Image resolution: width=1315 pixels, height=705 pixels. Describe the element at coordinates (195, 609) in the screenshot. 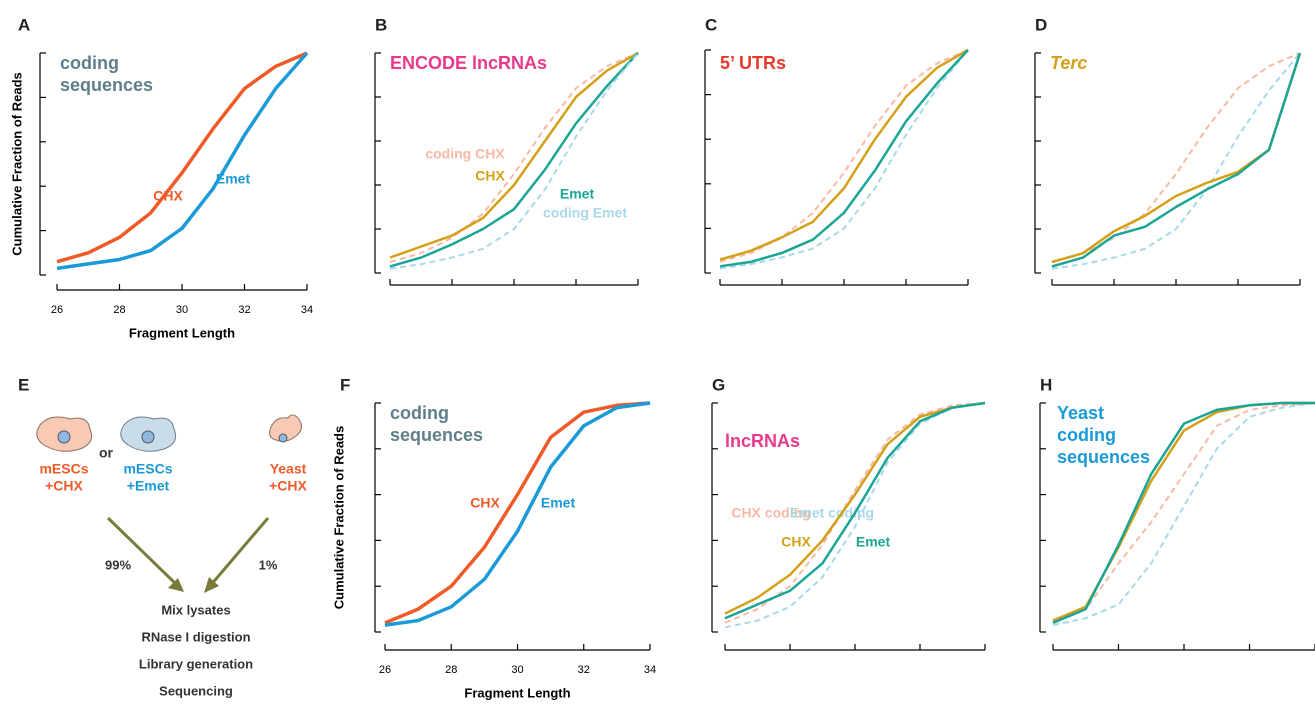

I see `step-label: Mix lysates` at that location.